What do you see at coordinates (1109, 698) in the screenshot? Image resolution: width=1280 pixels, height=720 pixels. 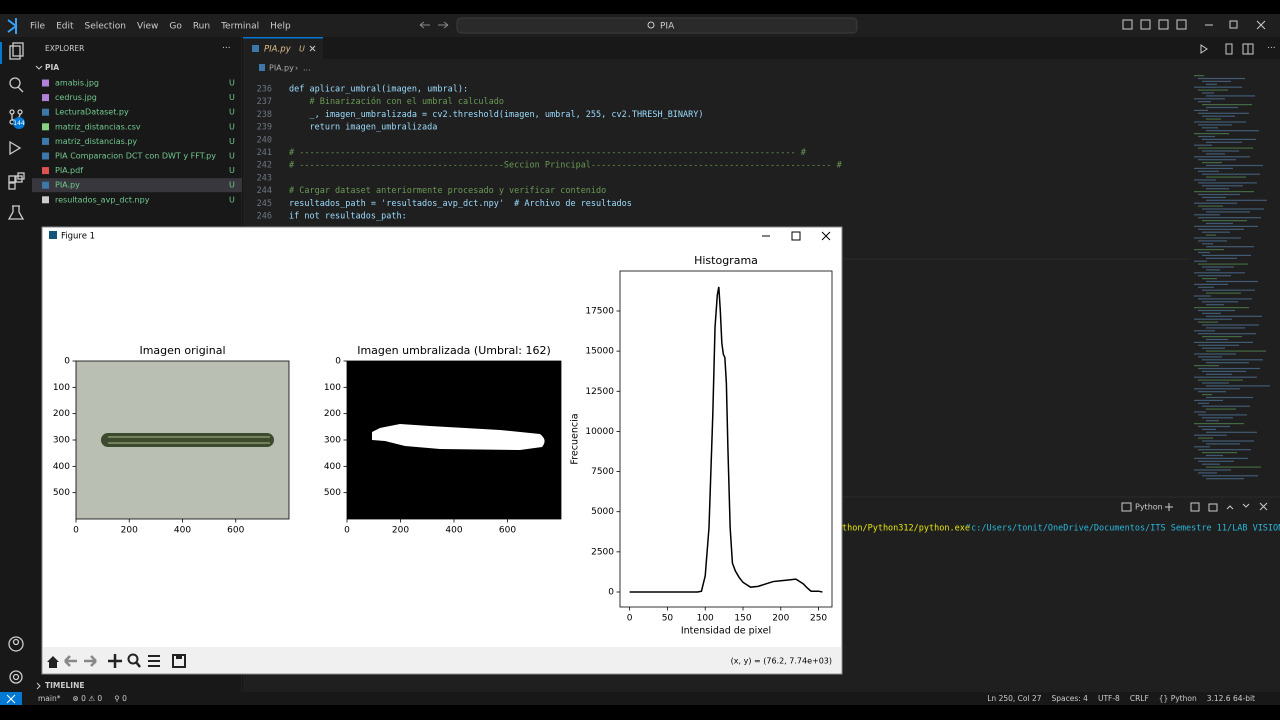 I see `status-item: UTF-8` at bounding box center [1109, 698].